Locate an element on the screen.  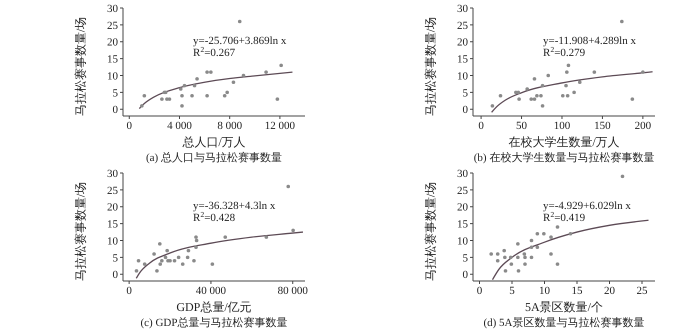
x-tick-label: 50 is located at coordinates (522, 126).